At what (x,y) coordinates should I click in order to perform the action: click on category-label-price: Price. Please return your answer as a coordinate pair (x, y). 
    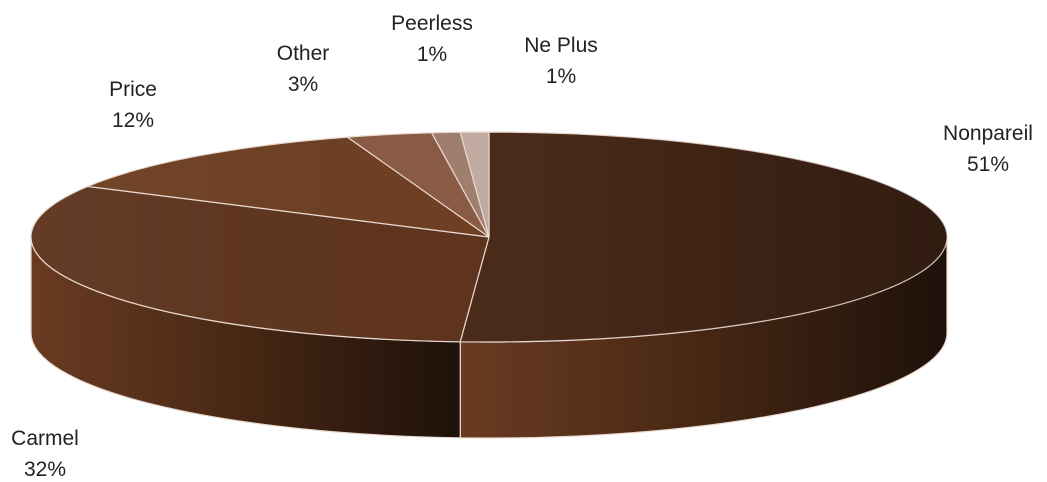
    Looking at the image, I should click on (133, 89).